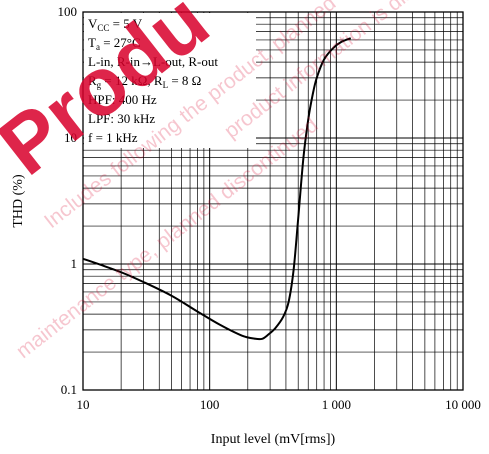 Image resolution: width=489 pixels, height=454 pixels. Describe the element at coordinates (70, 137) in the screenshot. I see `y-tick-label: 10` at that location.